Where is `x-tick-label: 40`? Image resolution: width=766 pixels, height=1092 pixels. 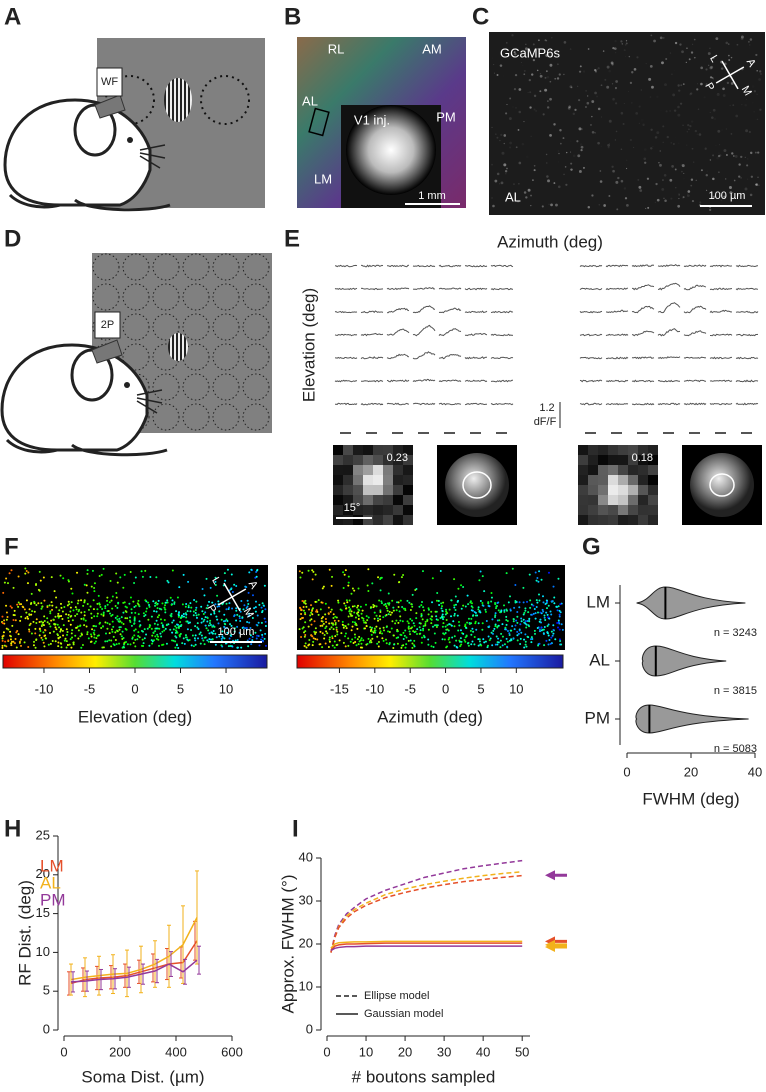
x-tick-label: 40 is located at coordinates (755, 771).